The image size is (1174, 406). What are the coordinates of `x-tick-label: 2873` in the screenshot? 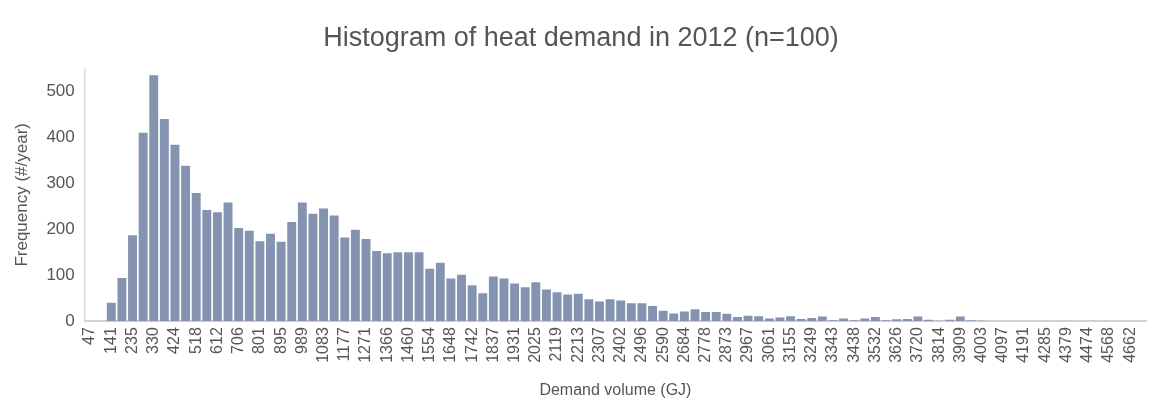 It's located at (726, 345).